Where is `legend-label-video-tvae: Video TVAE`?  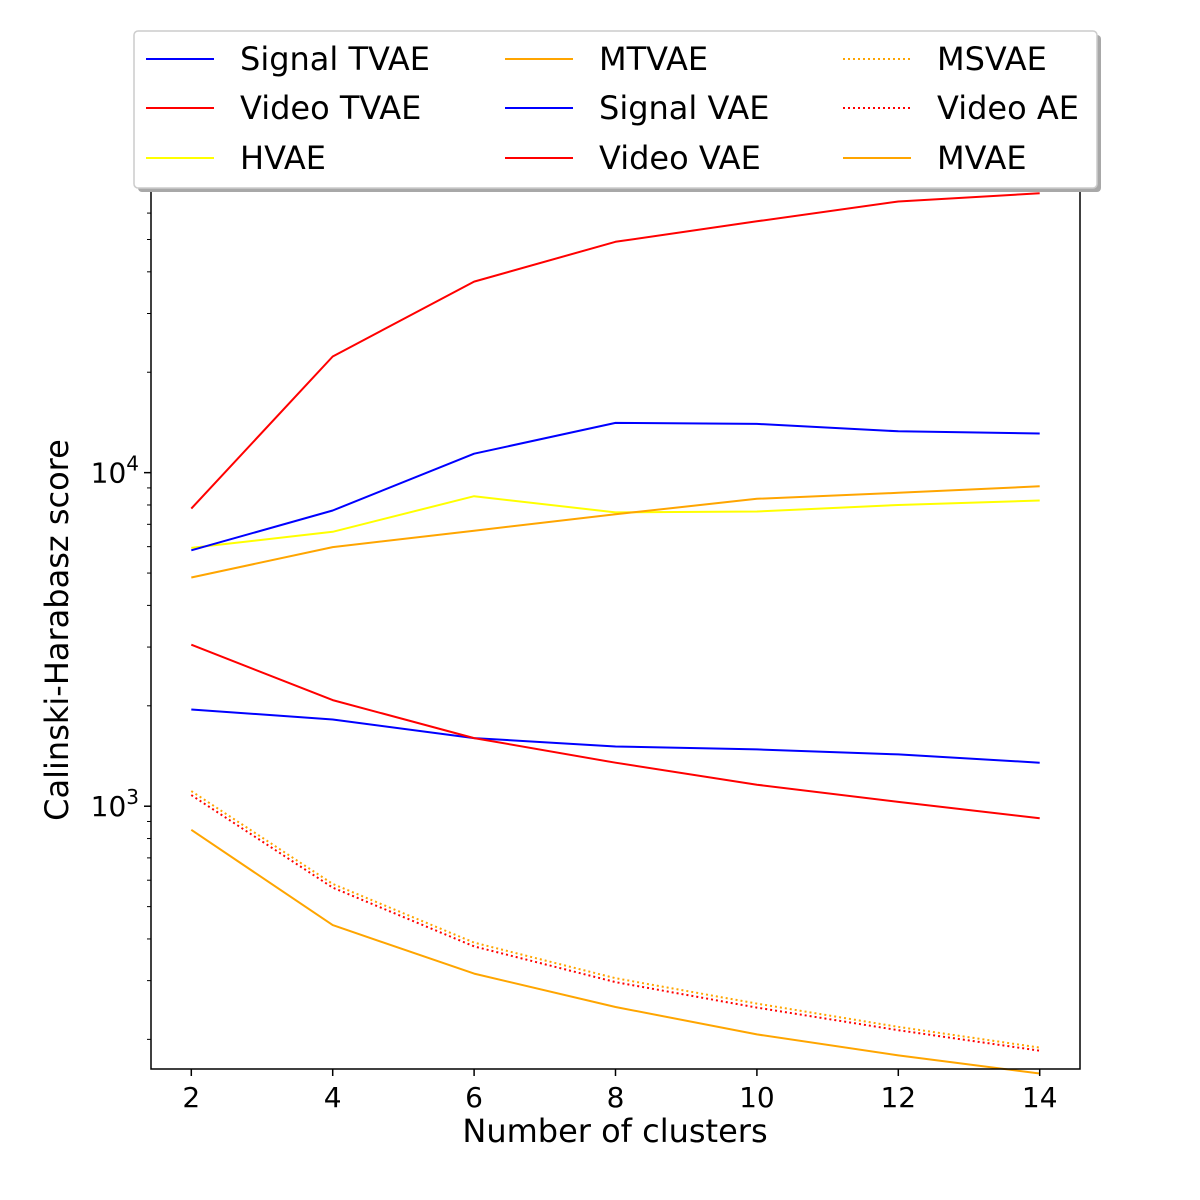
legend-label-video-tvae: Video TVAE is located at coordinates (330, 108).